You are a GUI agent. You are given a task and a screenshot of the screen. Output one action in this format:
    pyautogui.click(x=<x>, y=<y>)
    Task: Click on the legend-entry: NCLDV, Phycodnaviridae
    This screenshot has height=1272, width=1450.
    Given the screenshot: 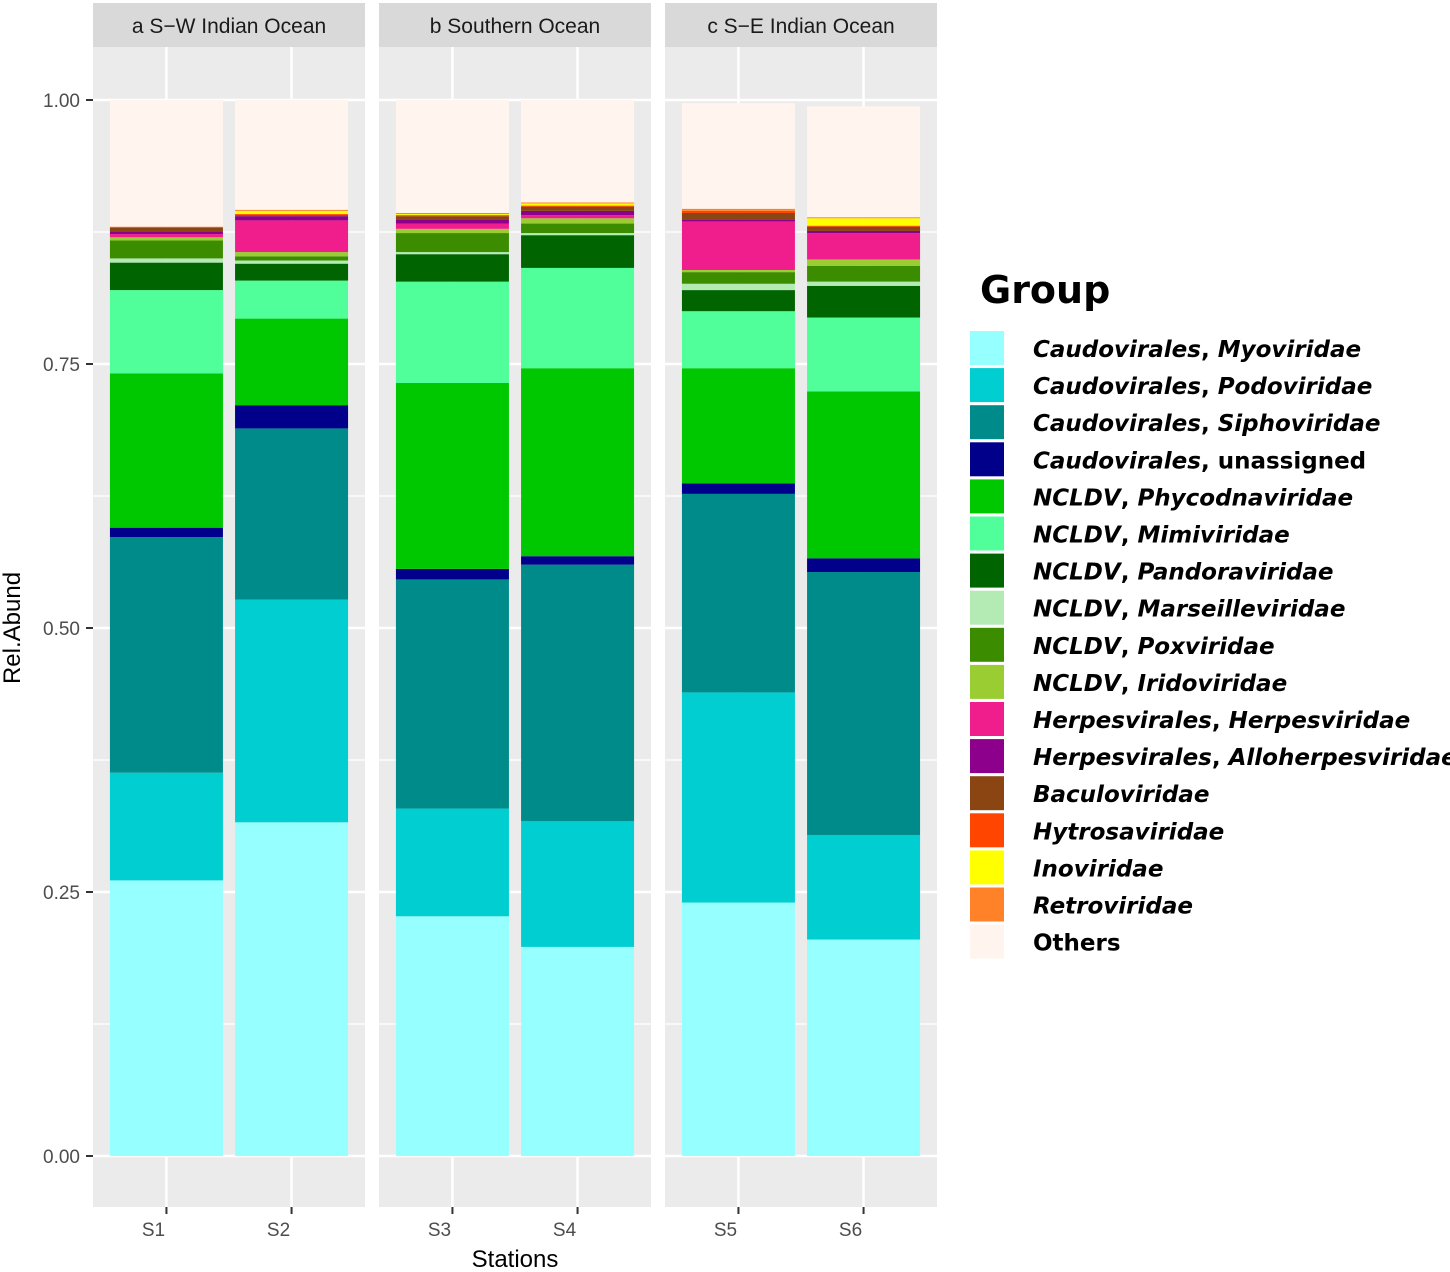 What is the action you would take?
    pyautogui.click(x=1161, y=496)
    